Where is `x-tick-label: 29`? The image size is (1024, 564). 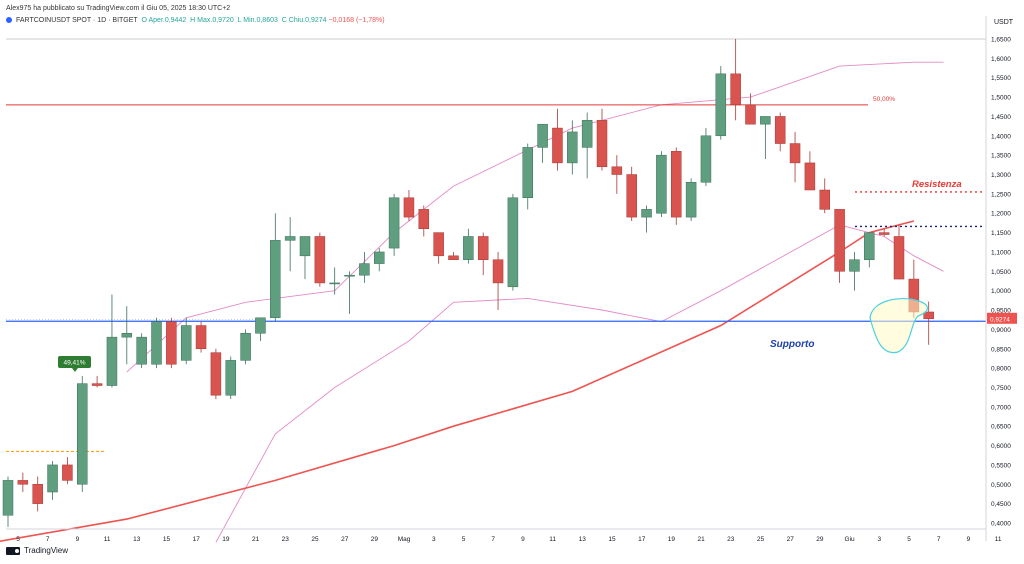 x-tick-label: 29 is located at coordinates (375, 539).